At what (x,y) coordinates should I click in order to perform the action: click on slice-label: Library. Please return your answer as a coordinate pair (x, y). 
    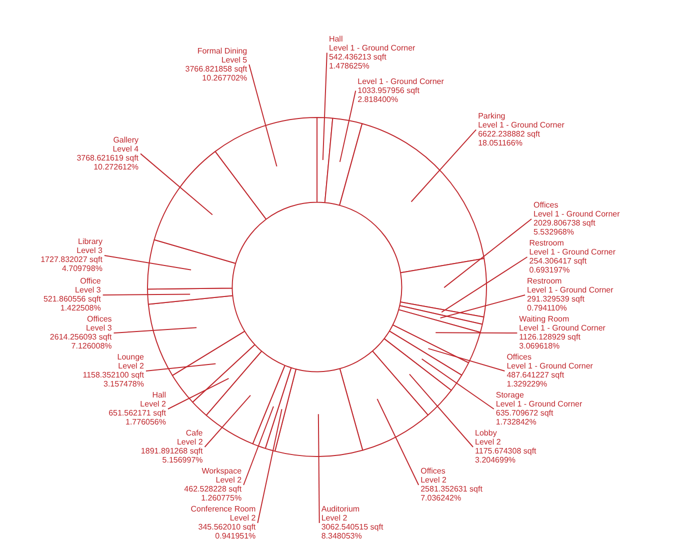
    Looking at the image, I should click on (90, 241).